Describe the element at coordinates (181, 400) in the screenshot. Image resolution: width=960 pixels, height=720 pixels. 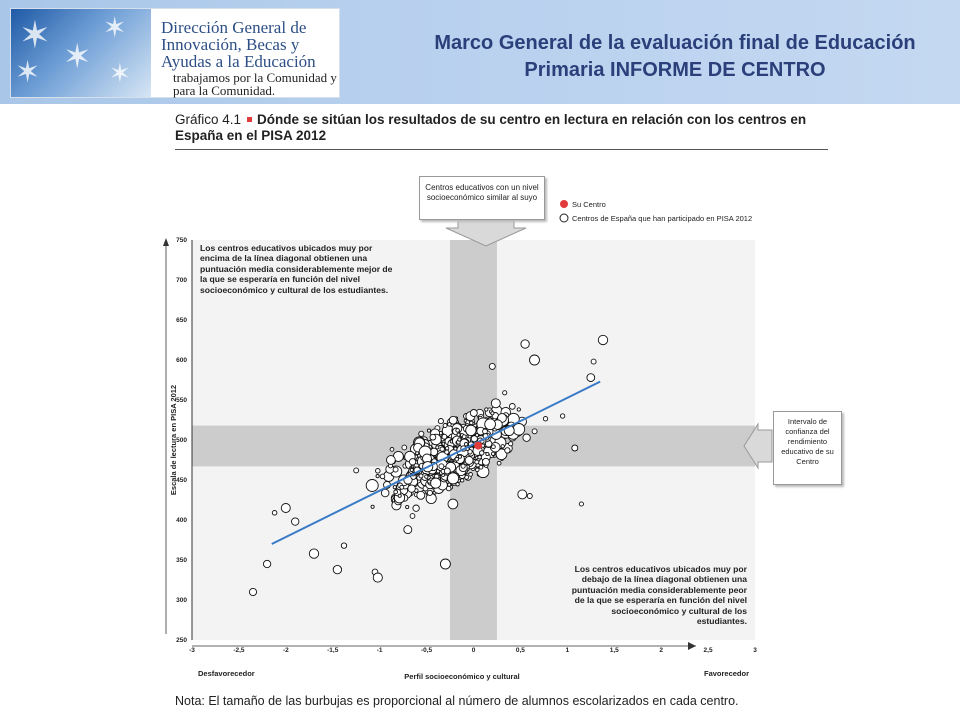
I see `y-tick-label: 550` at that location.